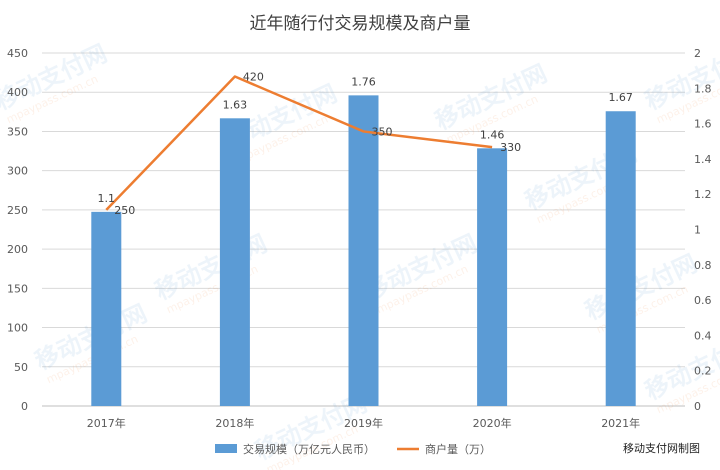 The height and width of the screenshot is (470, 720). I want to click on y-right-tick-label: 0.6, so click(703, 300).